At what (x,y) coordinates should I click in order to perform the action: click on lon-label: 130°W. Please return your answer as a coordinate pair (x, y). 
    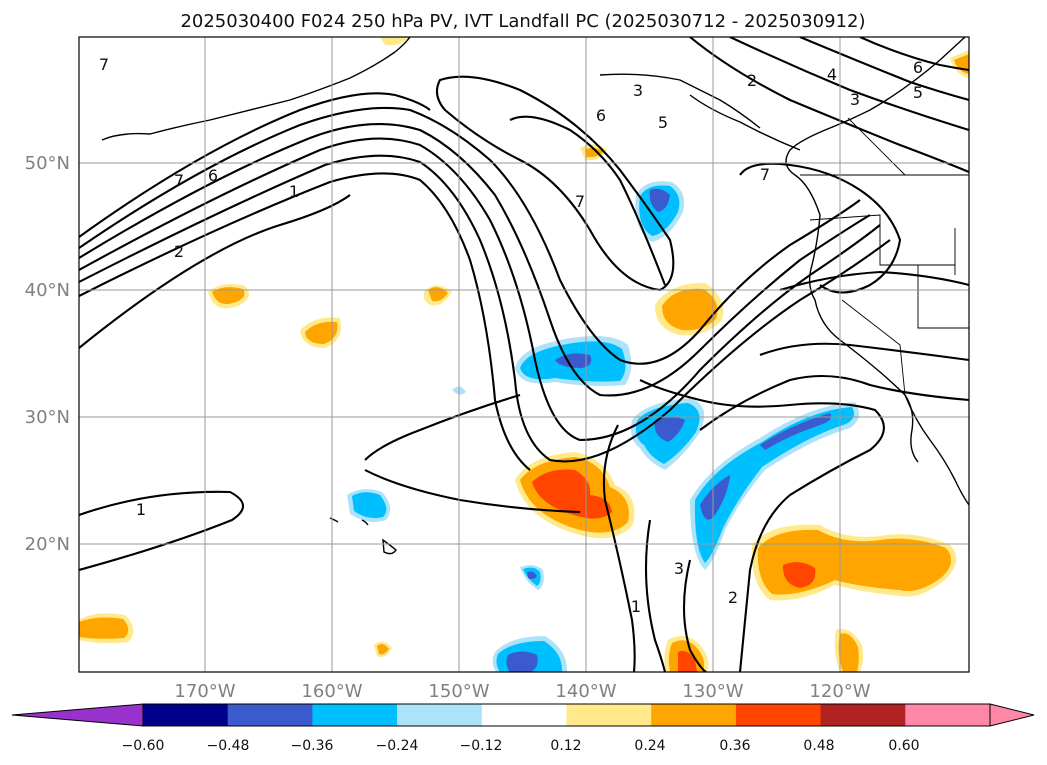
    Looking at the image, I should click on (712, 691).